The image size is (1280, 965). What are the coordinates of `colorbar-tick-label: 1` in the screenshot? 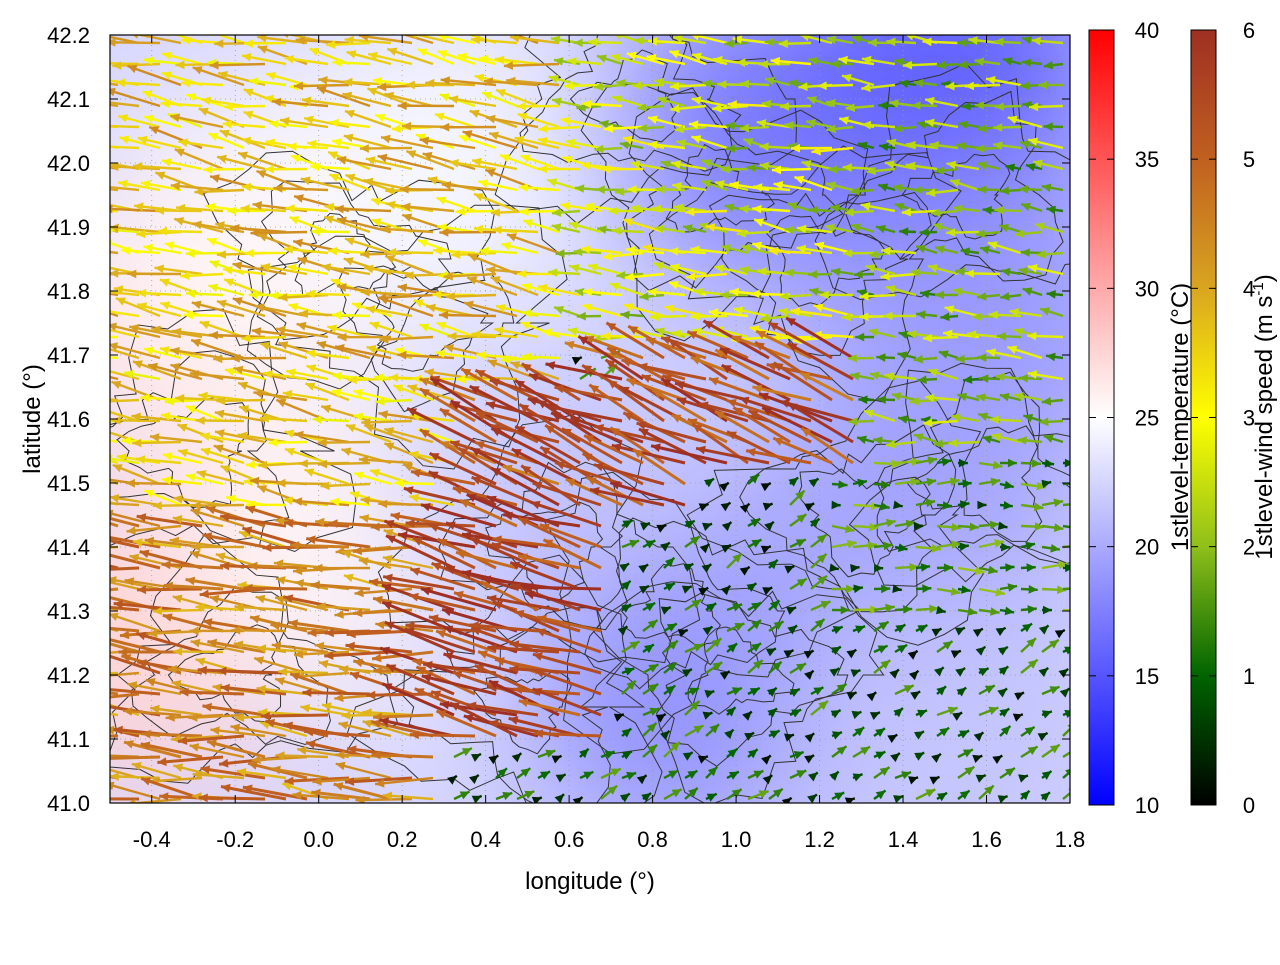 It's located at (1249, 676).